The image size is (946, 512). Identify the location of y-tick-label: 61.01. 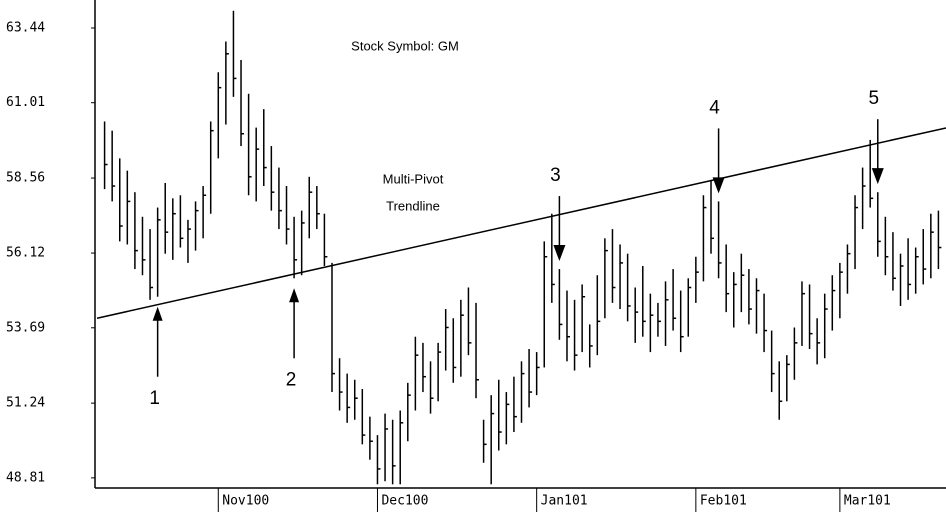
(25, 102).